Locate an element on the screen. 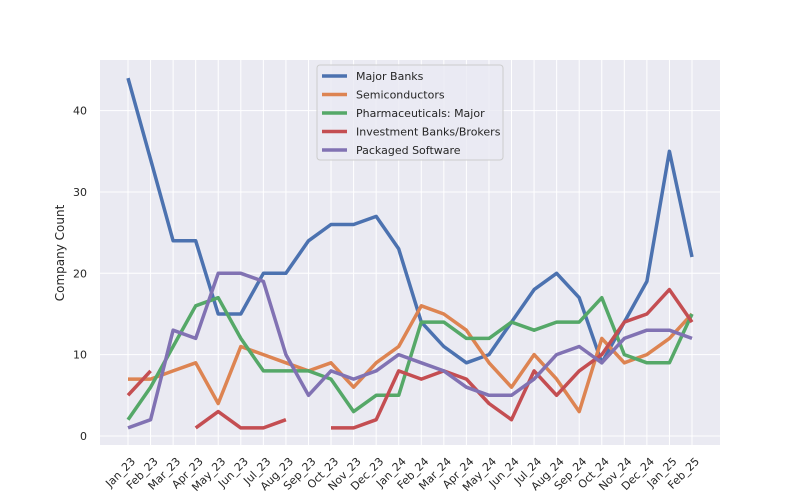 The image size is (800, 500). y-tick-label: 30 is located at coordinates (80, 192).